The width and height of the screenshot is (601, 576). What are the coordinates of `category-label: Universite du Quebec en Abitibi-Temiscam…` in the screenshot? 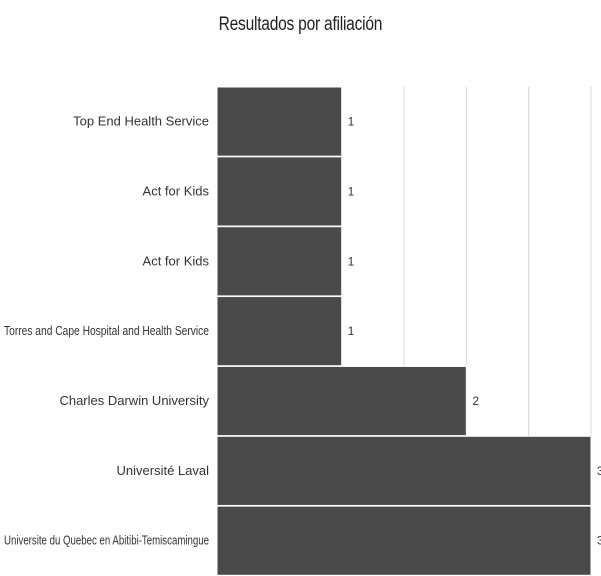 It's located at (106, 540).